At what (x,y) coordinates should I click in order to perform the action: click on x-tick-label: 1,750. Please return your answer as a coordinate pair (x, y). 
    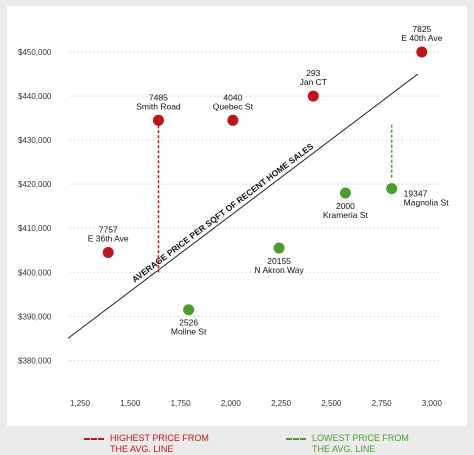
    Looking at the image, I should click on (181, 403).